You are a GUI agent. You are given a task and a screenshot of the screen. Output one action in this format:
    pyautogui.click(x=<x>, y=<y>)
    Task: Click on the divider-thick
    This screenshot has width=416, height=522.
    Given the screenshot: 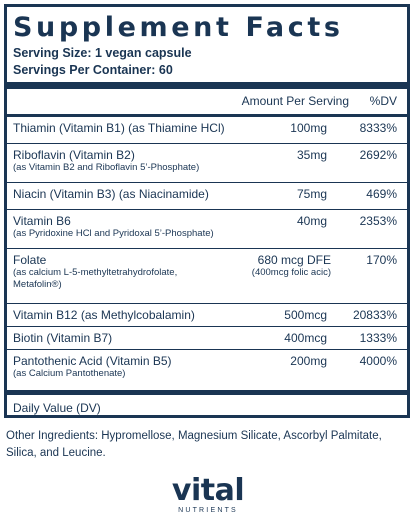 What is the action you would take?
    pyautogui.click(x=207, y=85)
    